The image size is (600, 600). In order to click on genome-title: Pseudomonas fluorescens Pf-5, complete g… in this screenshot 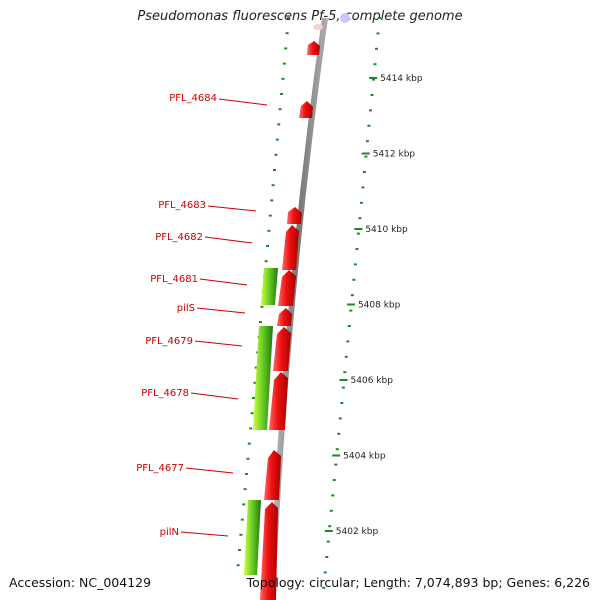, I will do `click(300, 16)`.